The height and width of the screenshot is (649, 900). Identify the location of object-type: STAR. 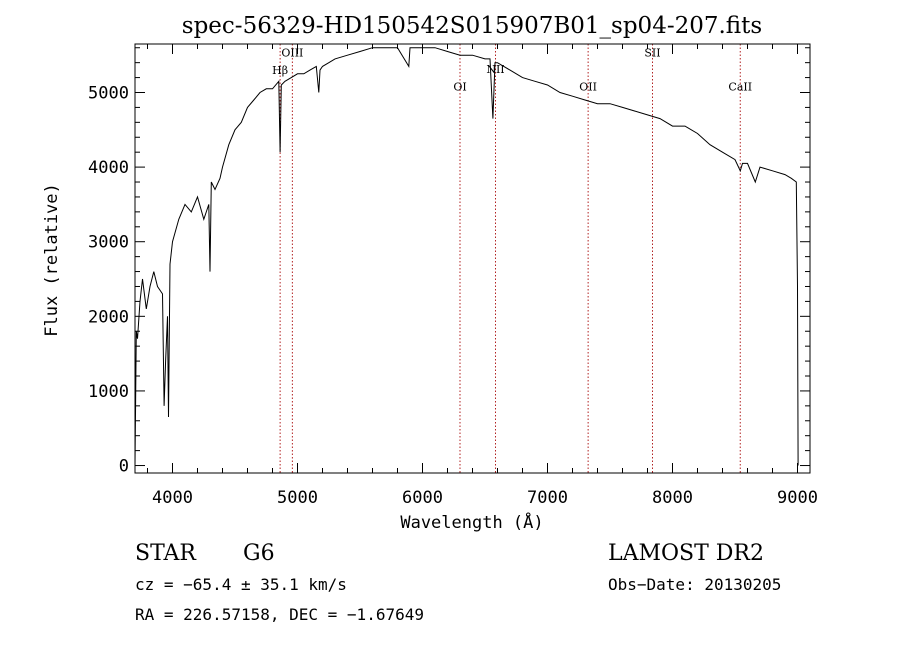
(166, 553).